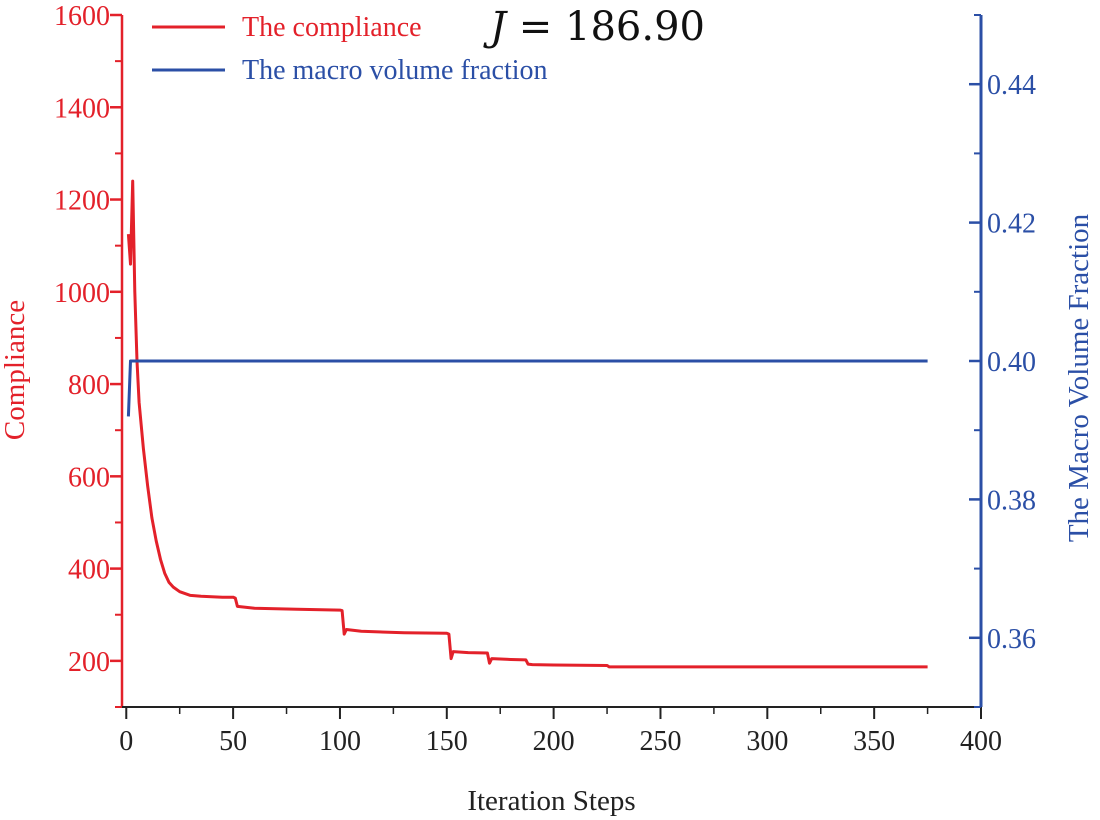  I want to click on x-tick-label: 150, so click(447, 741).